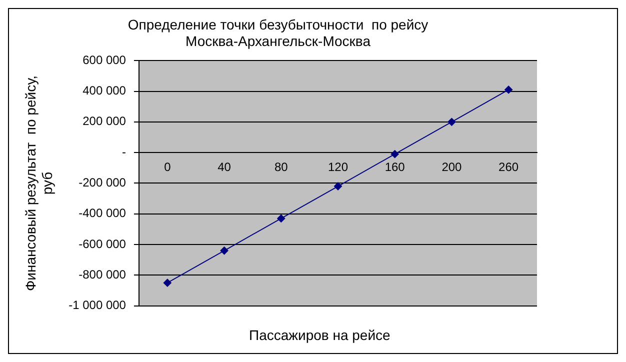 Image resolution: width=626 pixels, height=362 pixels. I want to click on chart-title: Определение точки безубыточности по рейсу Москва-Архангельск-Москва, so click(278, 33).